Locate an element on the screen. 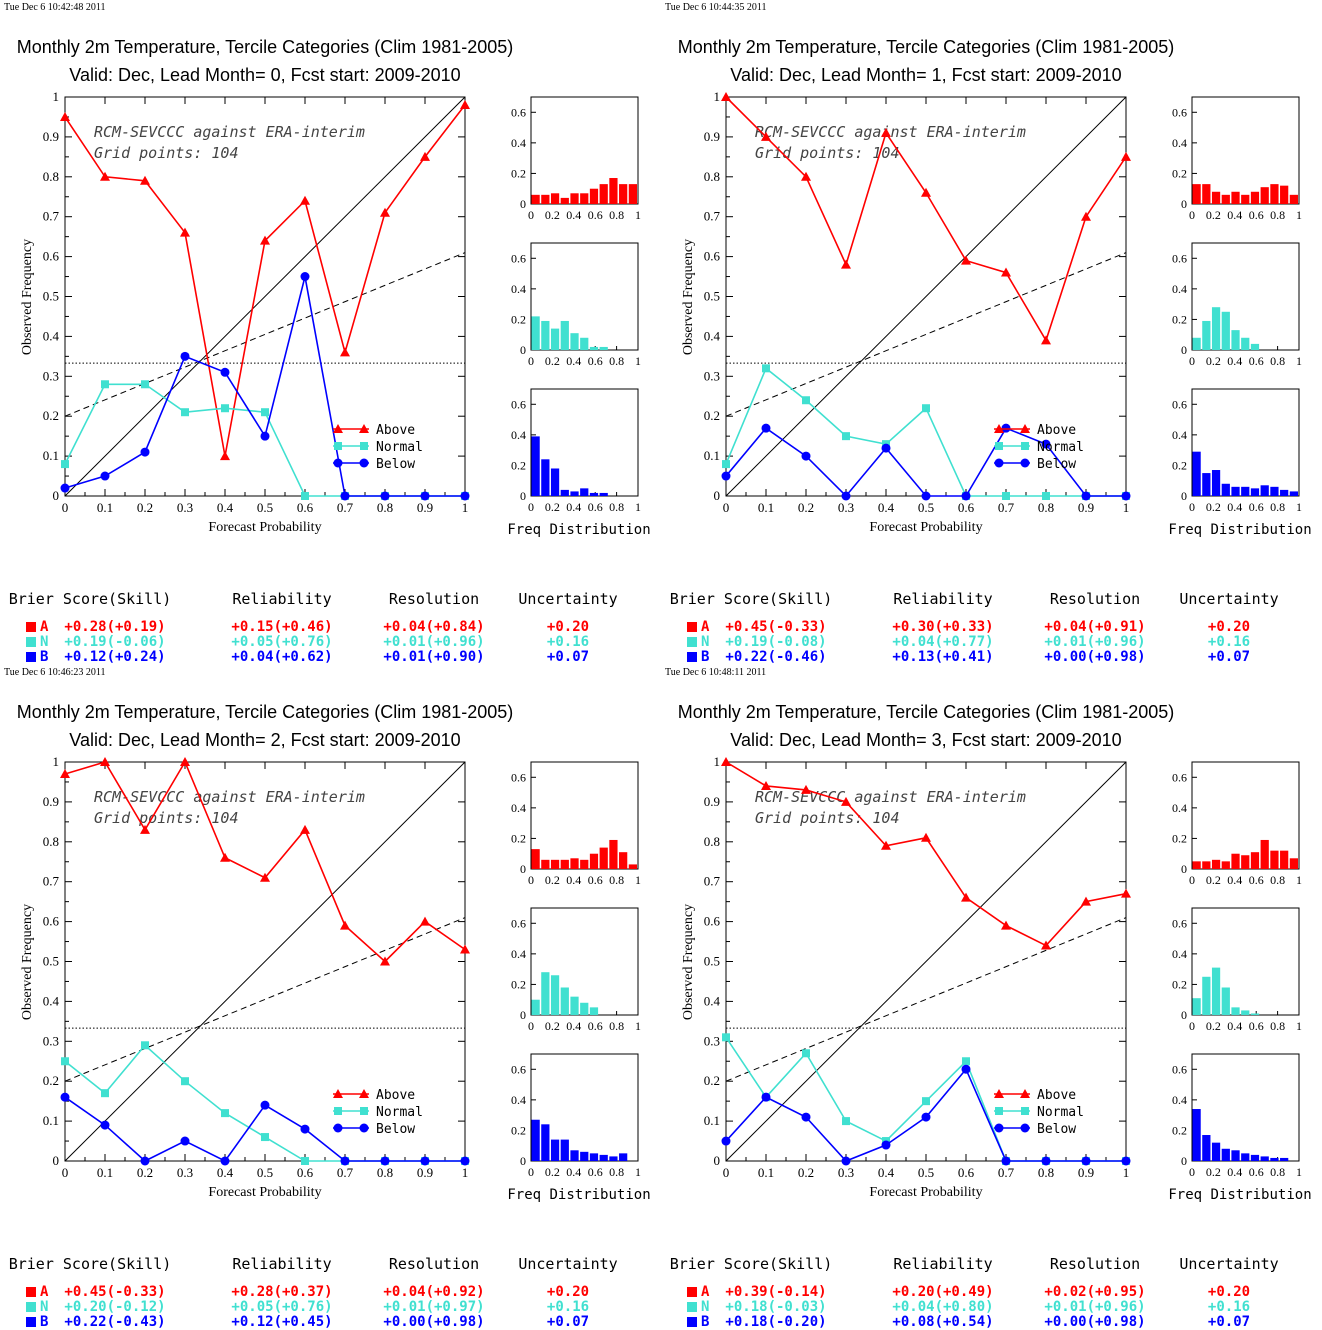  freq-x-tick-label: 0.2 is located at coordinates (1213, 1026).